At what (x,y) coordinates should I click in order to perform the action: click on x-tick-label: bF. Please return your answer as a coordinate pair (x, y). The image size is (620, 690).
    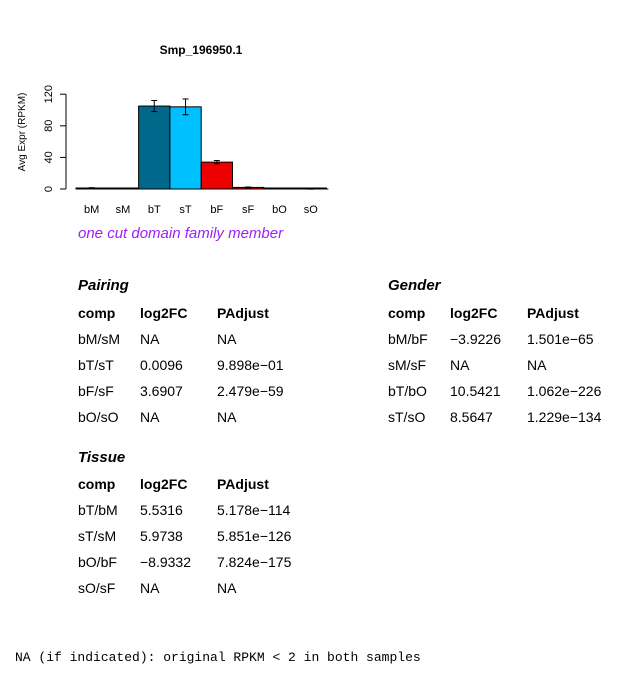
    Looking at the image, I should click on (216, 210).